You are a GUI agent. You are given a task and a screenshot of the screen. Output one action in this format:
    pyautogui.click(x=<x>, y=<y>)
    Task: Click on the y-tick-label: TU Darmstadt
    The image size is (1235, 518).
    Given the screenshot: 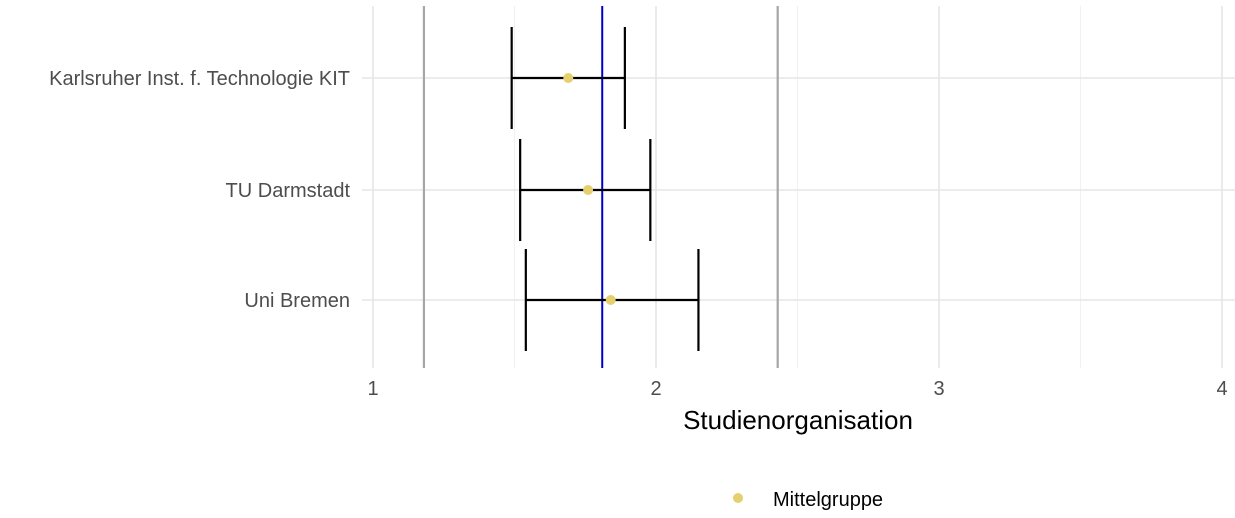 What is the action you would take?
    pyautogui.click(x=288, y=191)
    